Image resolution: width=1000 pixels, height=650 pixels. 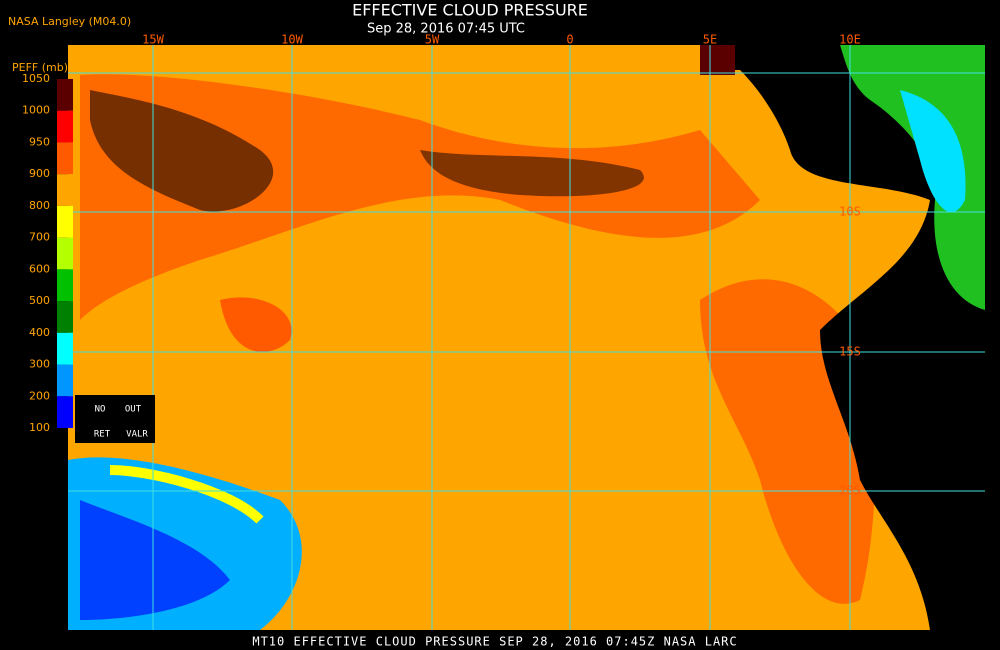 I want to click on timestamp: Sep 28, 2016 07:45 UTC, so click(x=446, y=29).